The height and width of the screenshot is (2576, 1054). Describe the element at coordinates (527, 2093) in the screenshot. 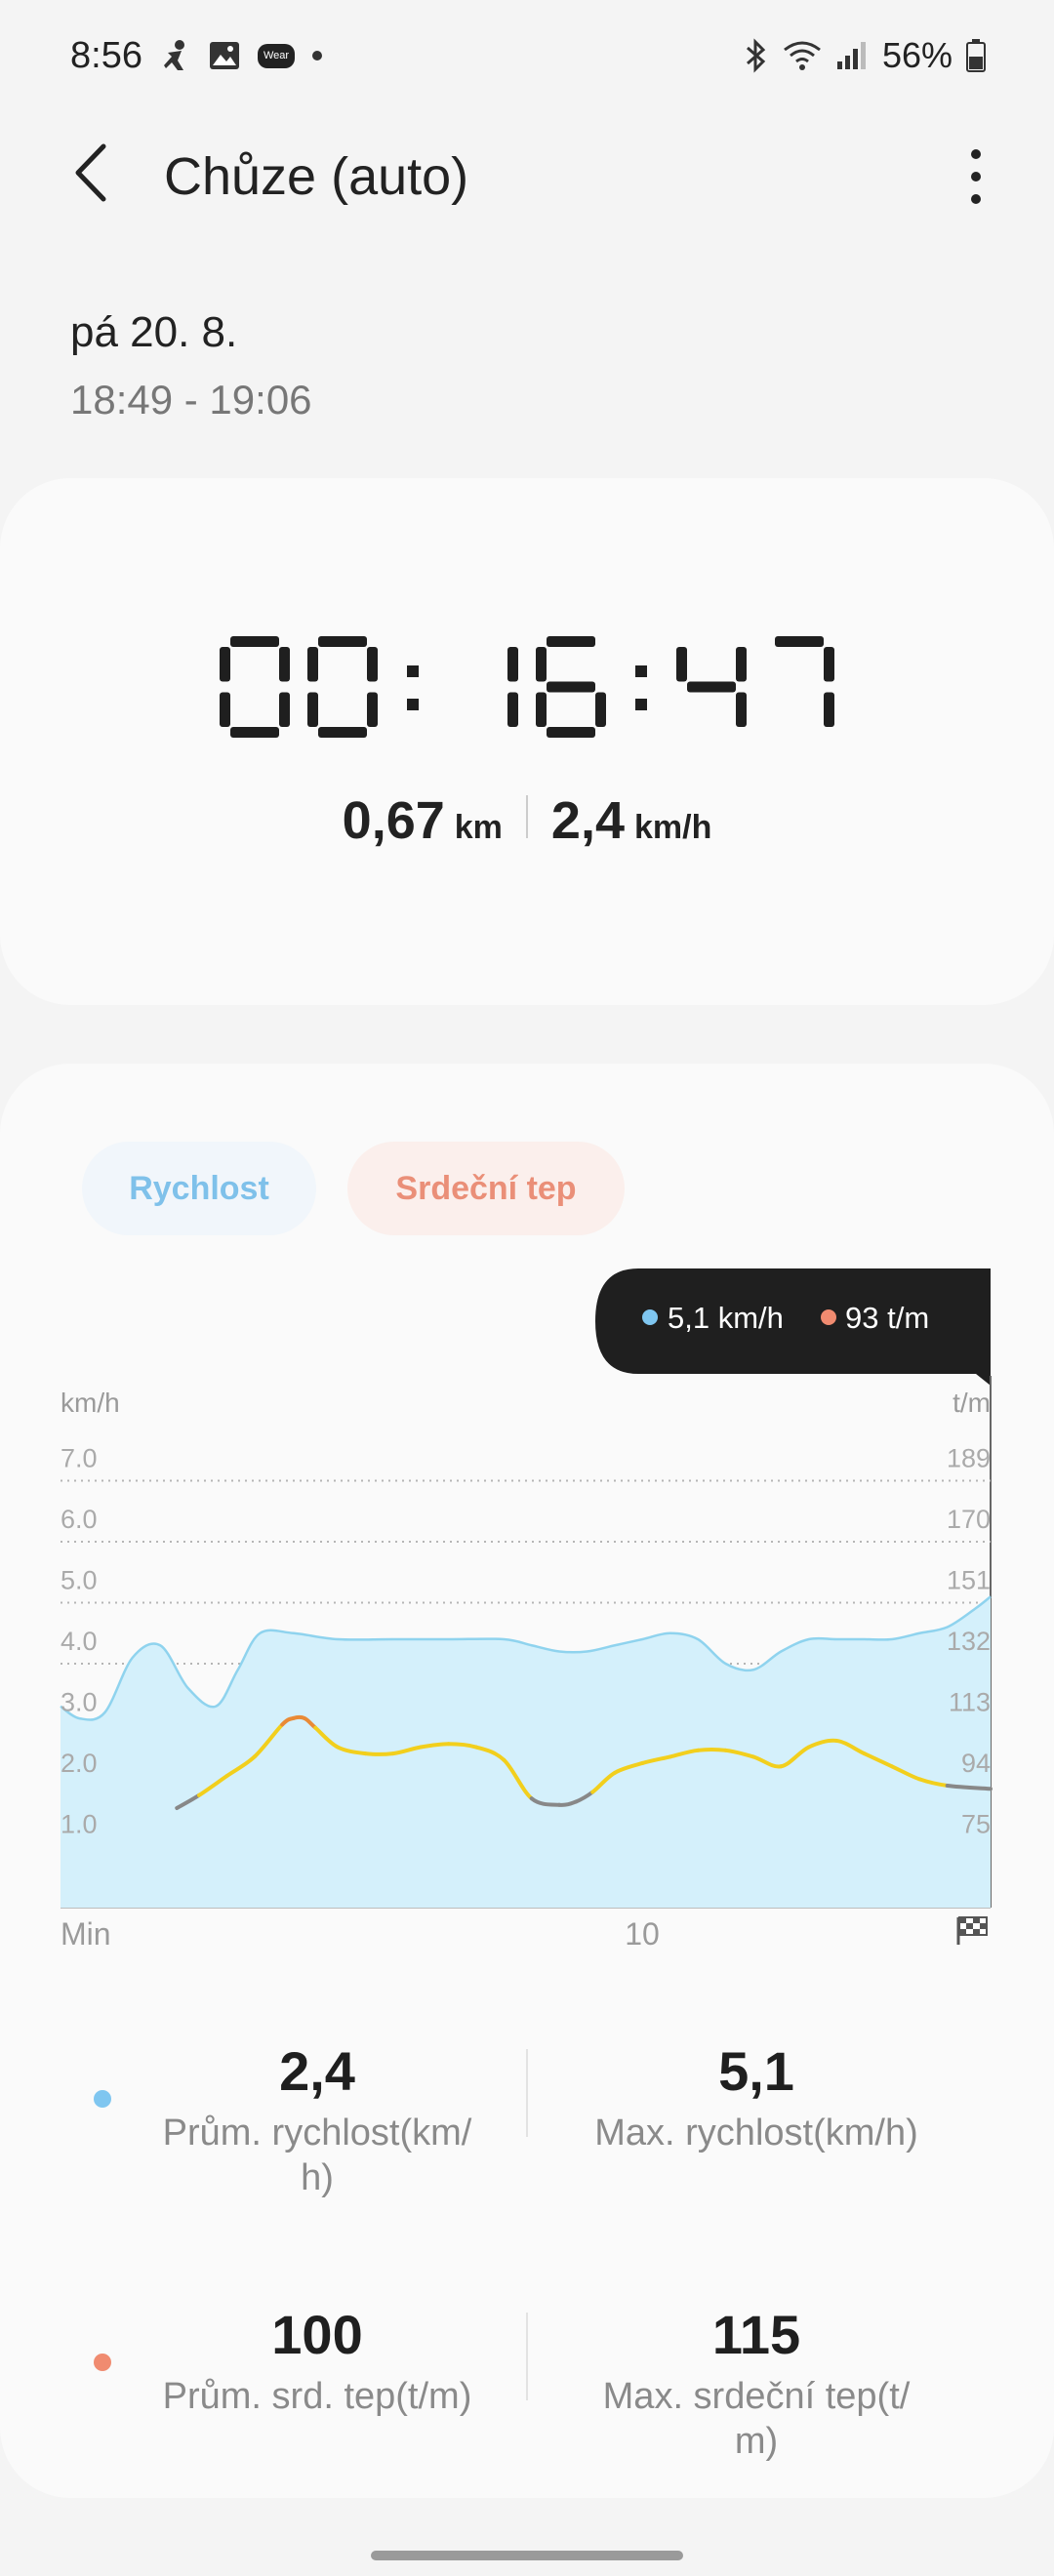

I see `stats-divider` at that location.